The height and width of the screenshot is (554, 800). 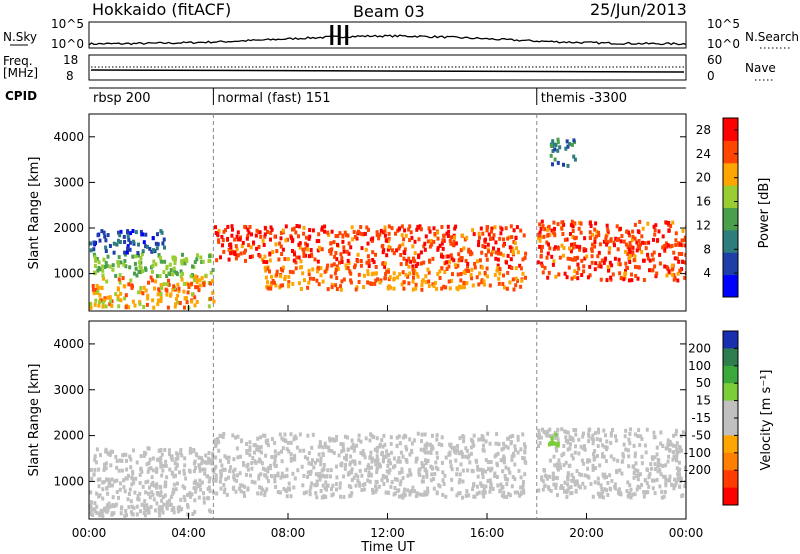 What do you see at coordinates (701, 435) in the screenshot?
I see `colorbar-tick-label: -50` at bounding box center [701, 435].